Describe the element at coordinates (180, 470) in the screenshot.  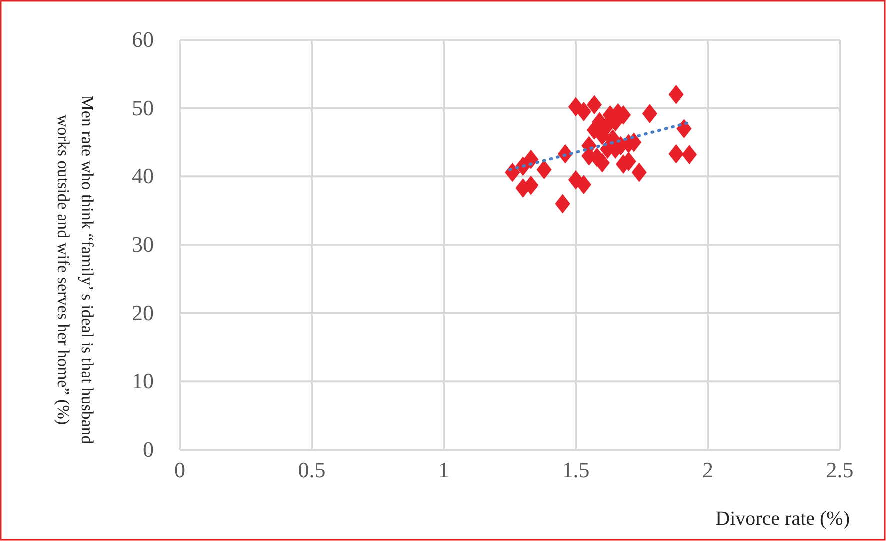
I see `x-tick-label: 0` at that location.